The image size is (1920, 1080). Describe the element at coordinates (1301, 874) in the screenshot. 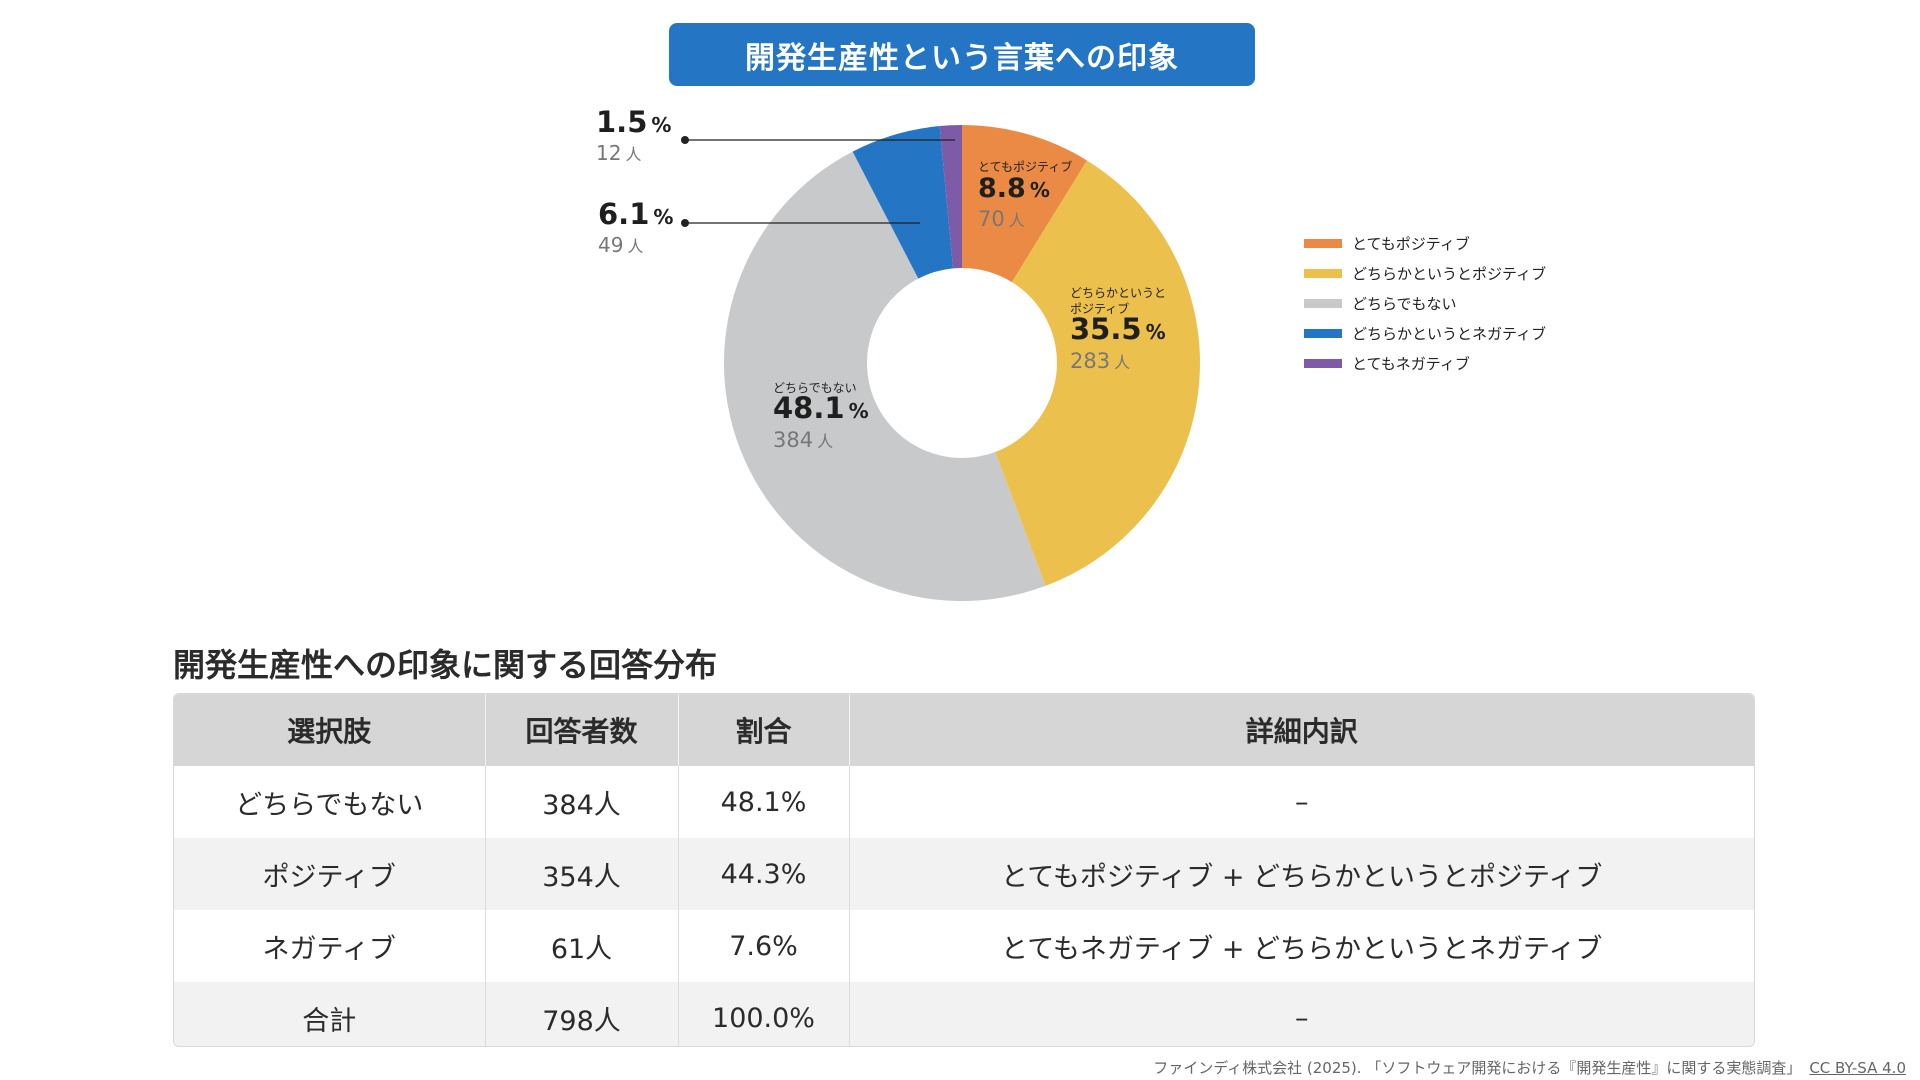

I see `cell-breakdown: とてもポジティブ + どちらかというとポジティブ` at that location.